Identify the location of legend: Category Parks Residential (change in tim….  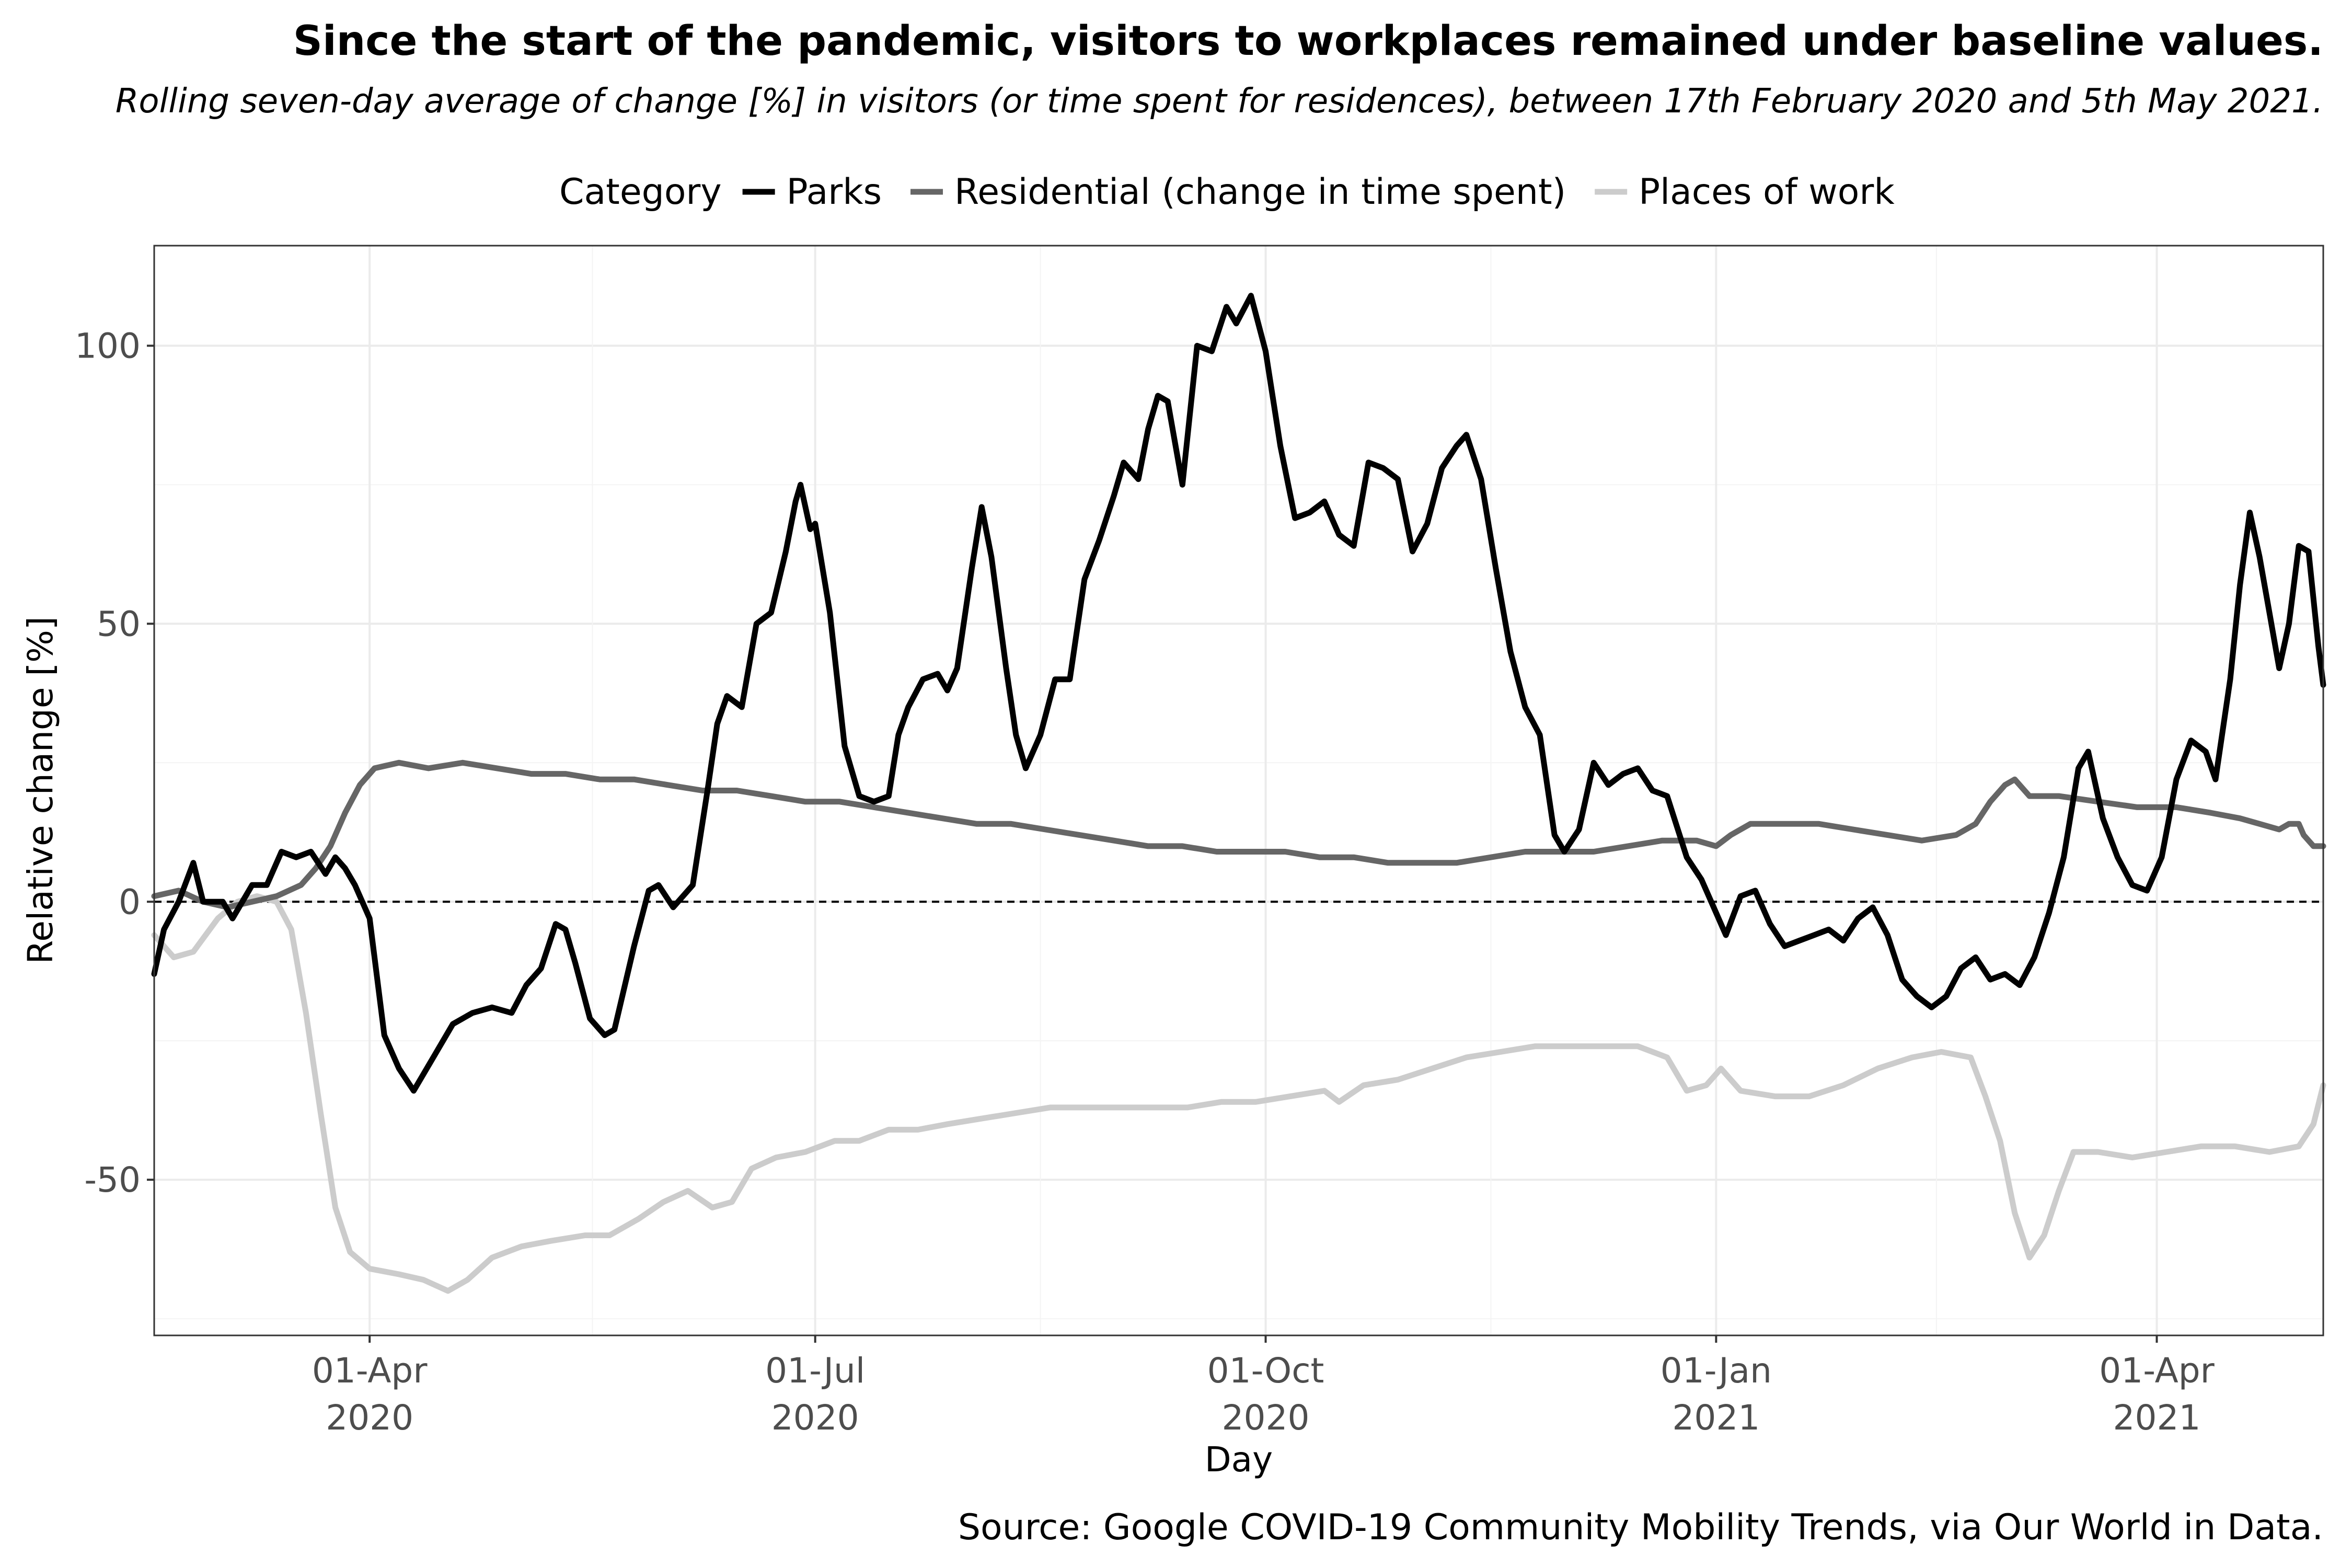
(1227, 192).